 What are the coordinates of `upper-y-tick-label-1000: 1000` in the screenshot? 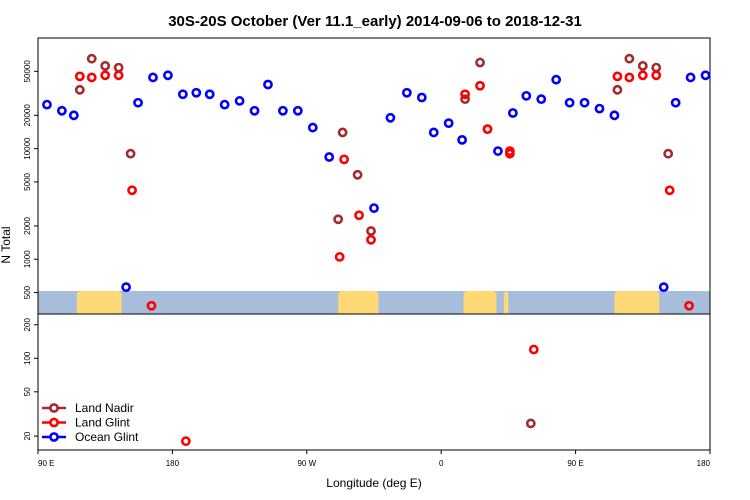 It's located at (27, 259).